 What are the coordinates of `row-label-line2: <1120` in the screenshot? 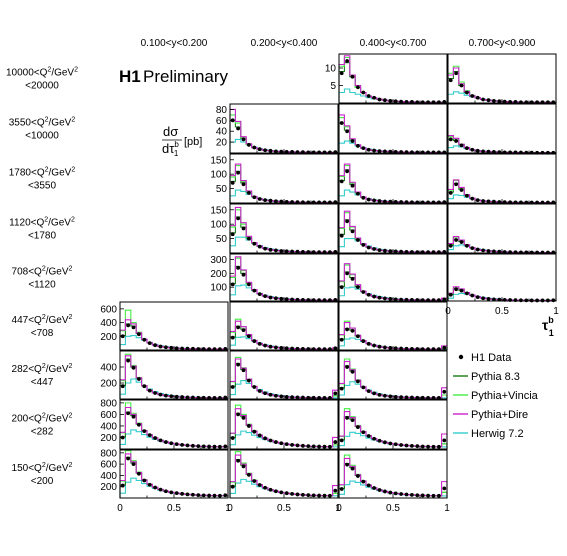 It's located at (42, 285).